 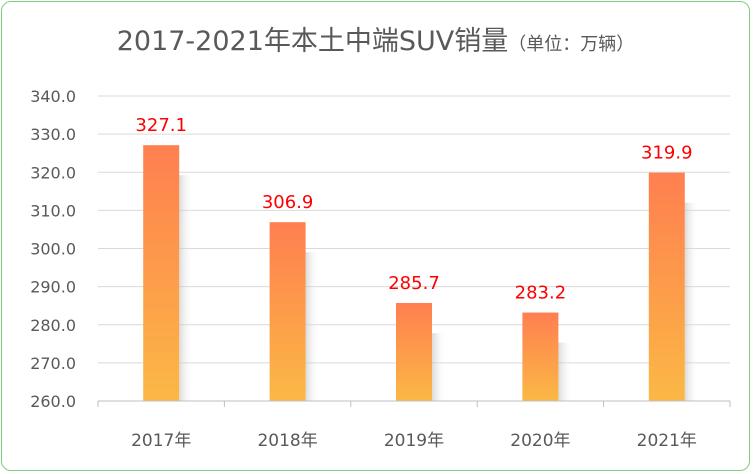 What do you see at coordinates (53, 325) in the screenshot?
I see `y-tick-label: 280.0` at bounding box center [53, 325].